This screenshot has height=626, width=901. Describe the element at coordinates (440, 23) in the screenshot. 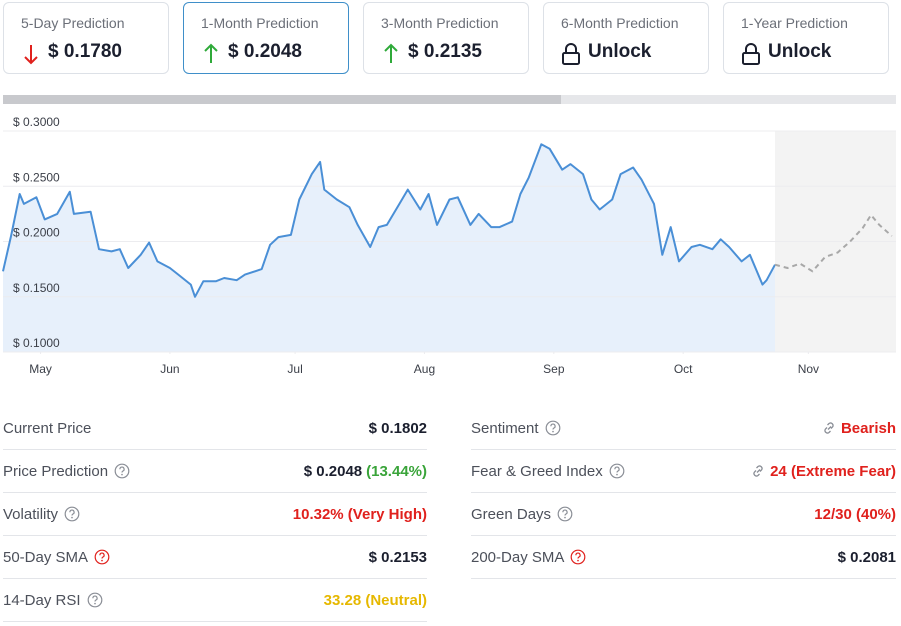

I see `card-label: 3-Month Prediction` at that location.